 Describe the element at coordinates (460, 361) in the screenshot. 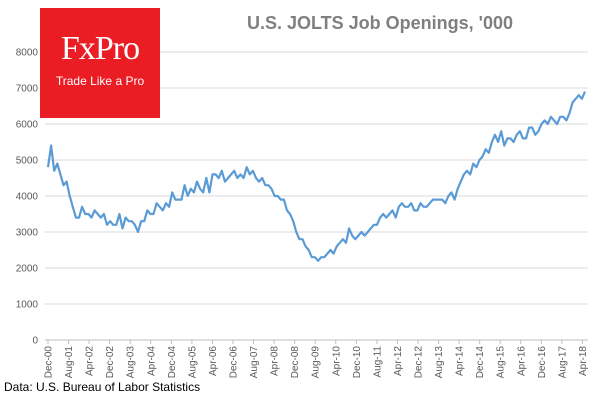

I see `x-tick-label: Apr-14` at that location.